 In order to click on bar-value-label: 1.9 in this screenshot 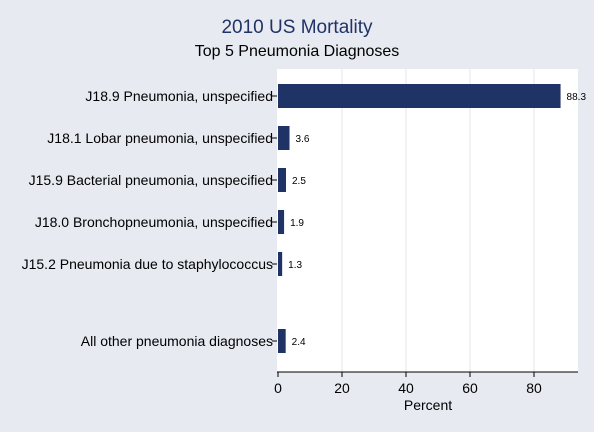, I will do `click(297, 223)`.